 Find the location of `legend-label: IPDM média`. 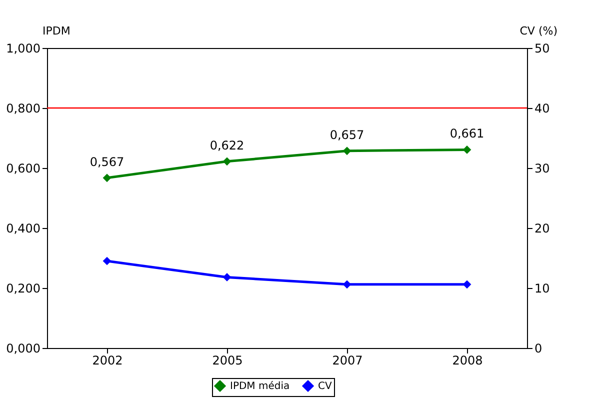

legend-label: IPDM média is located at coordinates (260, 386).